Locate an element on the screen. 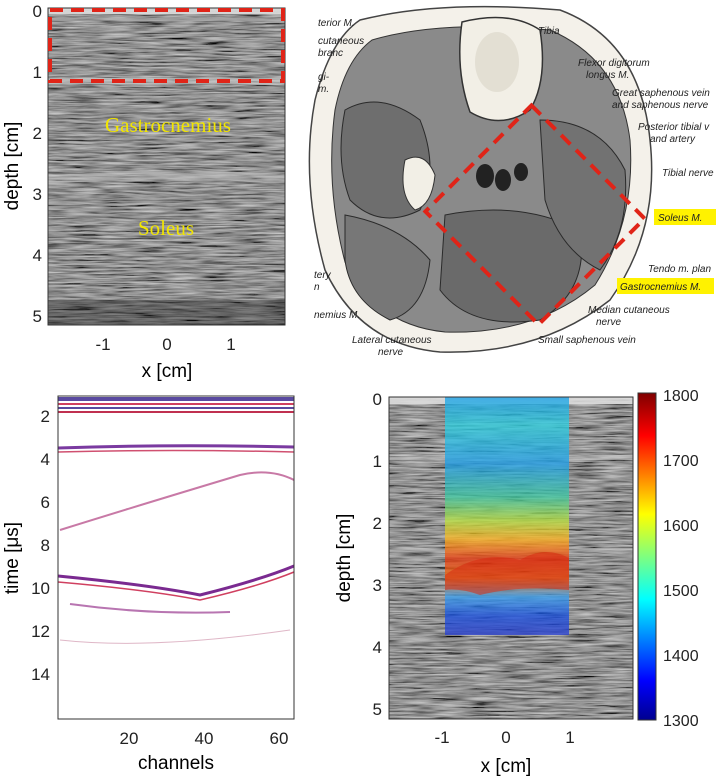 The height and width of the screenshot is (777, 720). fibula-bone is located at coordinates (419, 183).